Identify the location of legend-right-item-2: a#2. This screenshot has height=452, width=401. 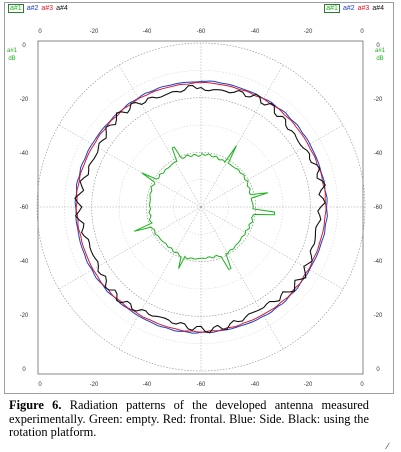
(348, 8).